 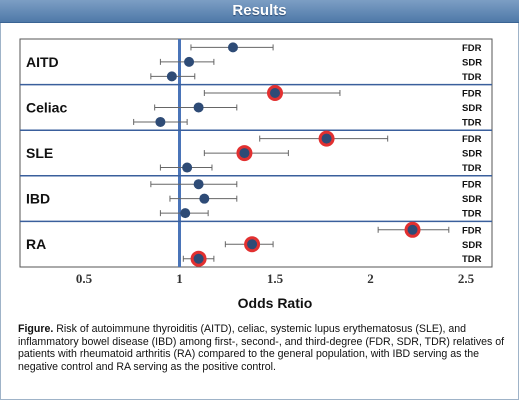 What do you see at coordinates (36, 244) in the screenshot?
I see `group-label-ra: RA` at bounding box center [36, 244].